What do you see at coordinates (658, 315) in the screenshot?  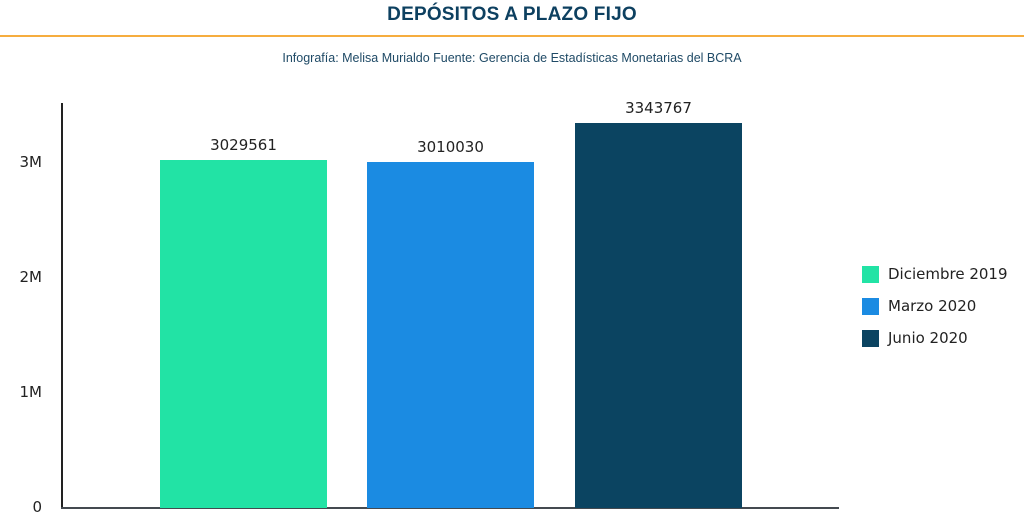 I see `bar-junio-2020` at bounding box center [658, 315].